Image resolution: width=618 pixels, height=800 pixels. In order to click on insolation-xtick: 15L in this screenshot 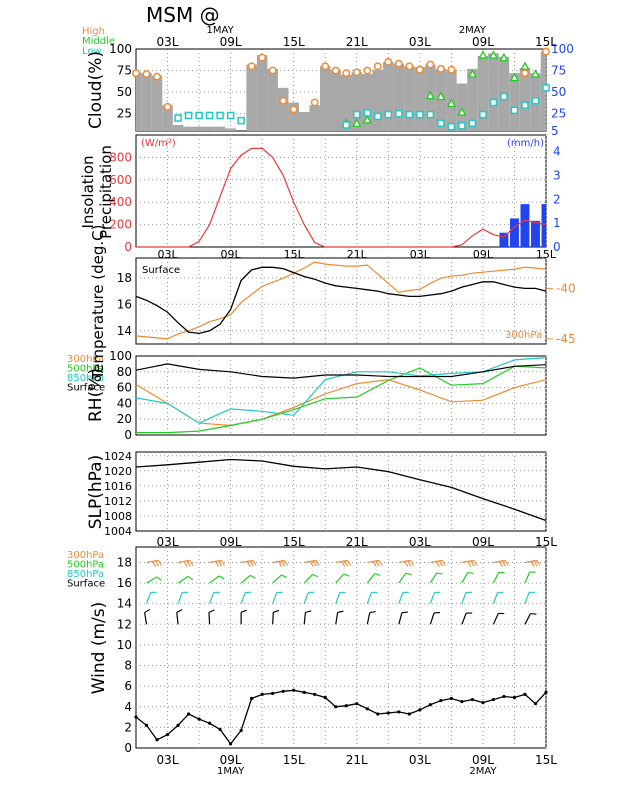, I will do `click(294, 254)`.